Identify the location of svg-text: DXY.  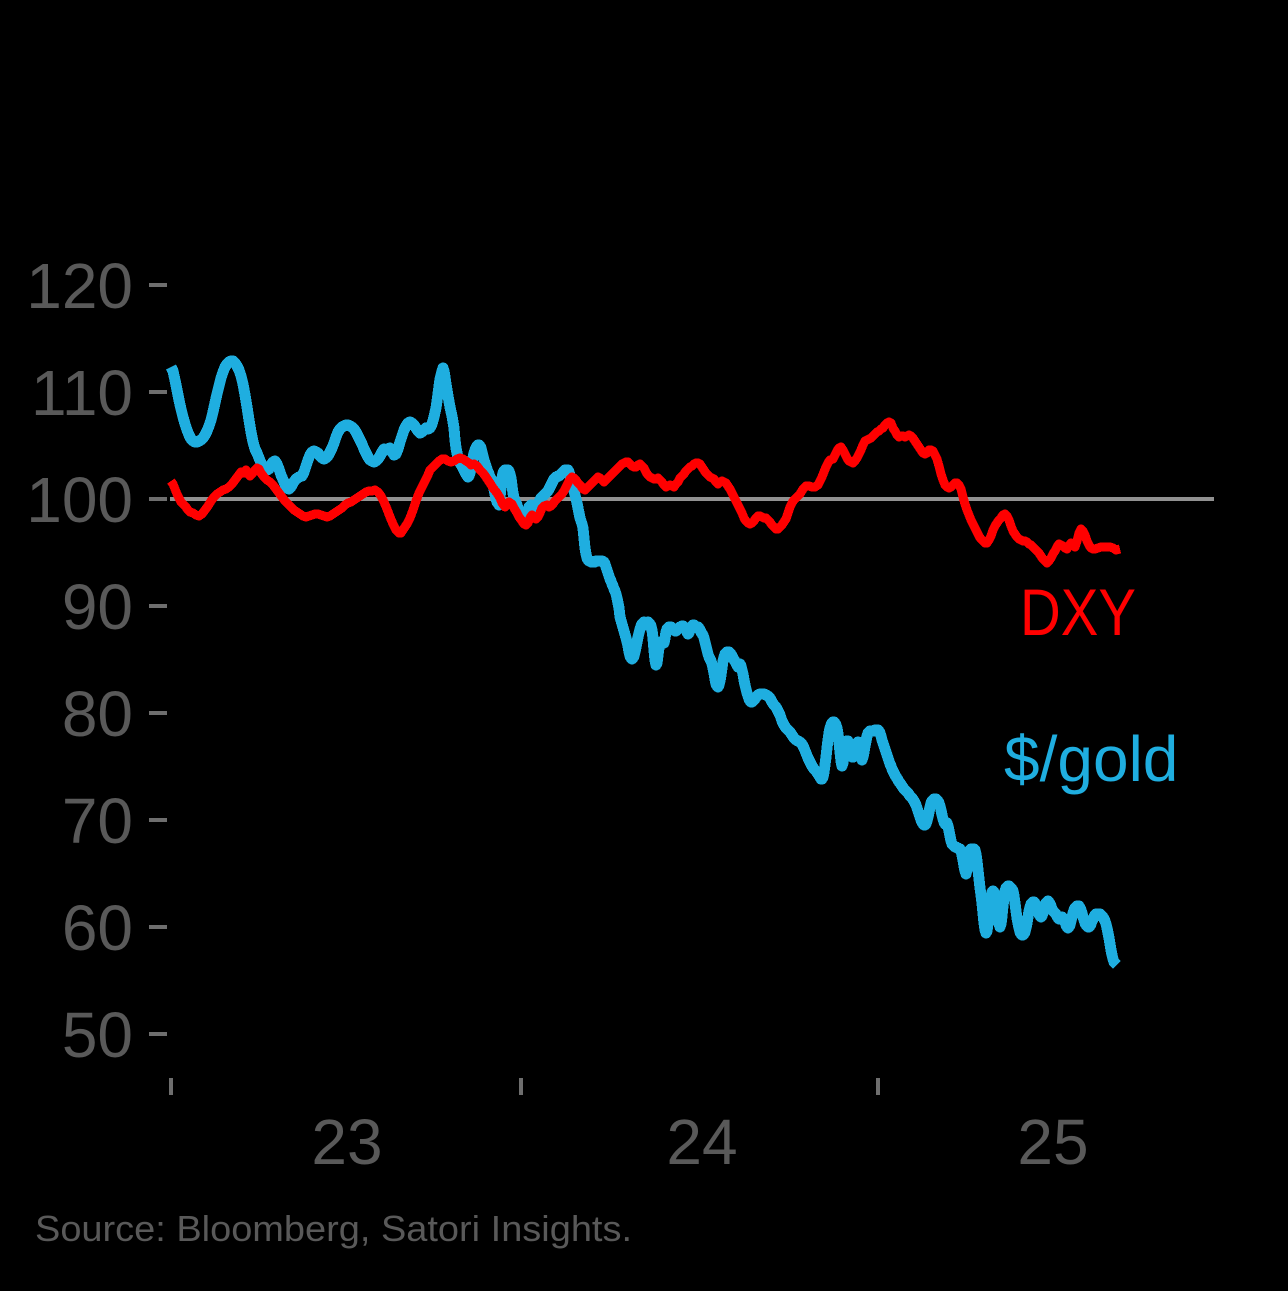
(1078, 612).